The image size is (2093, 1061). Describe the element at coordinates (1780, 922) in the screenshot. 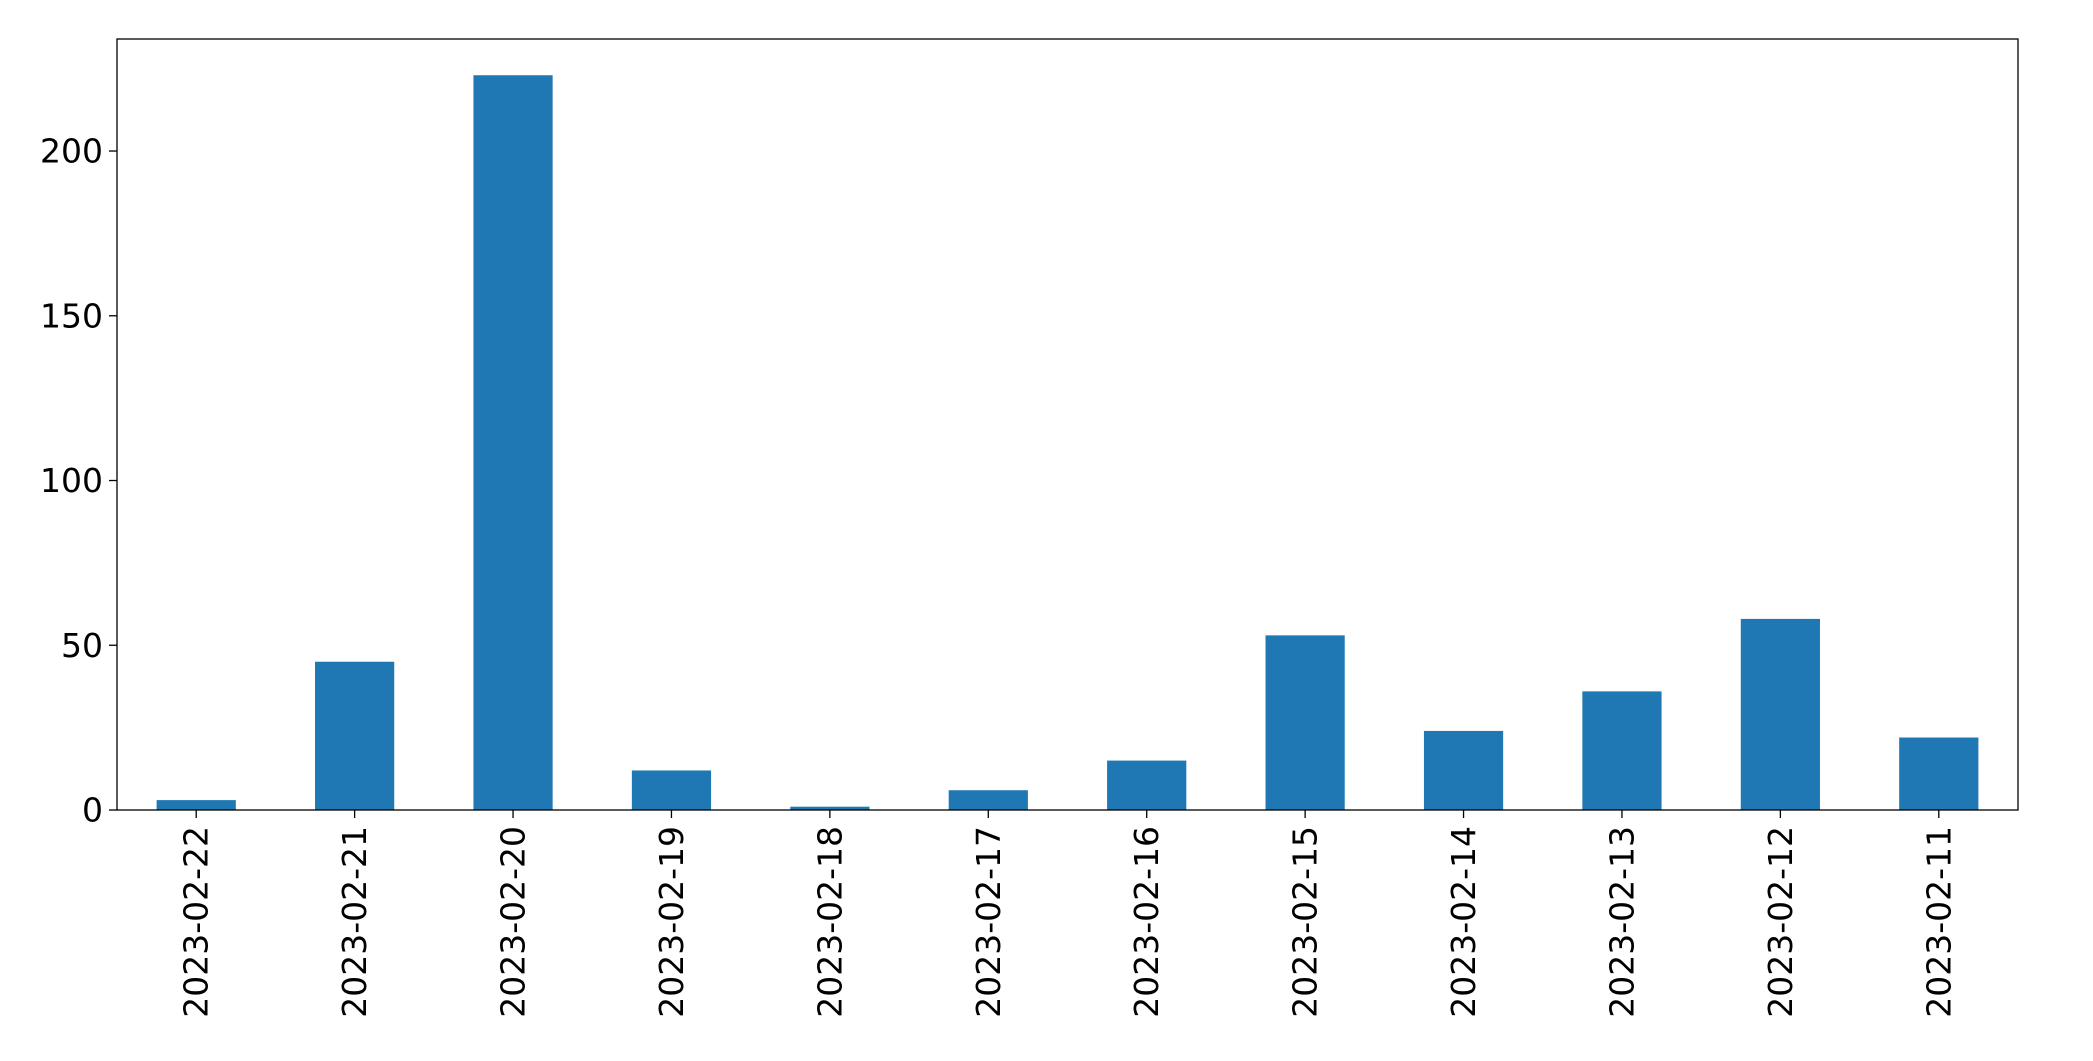

I see `x-tick-label: 2023-02-12` at that location.